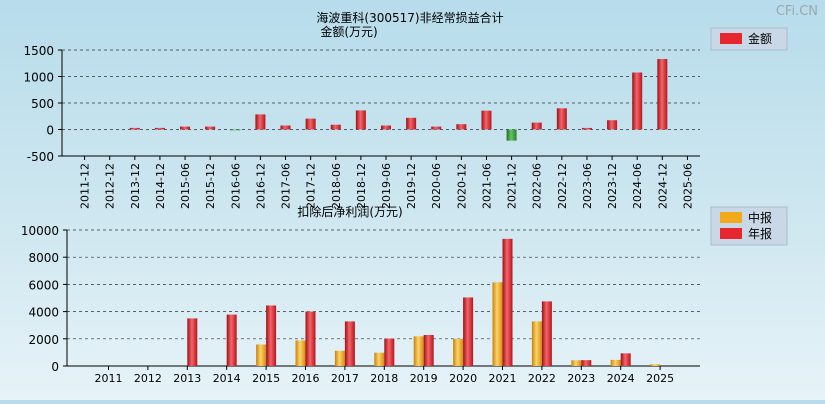 The width and height of the screenshot is (825, 404). What do you see at coordinates (187, 378) in the screenshot?
I see `bottom-xtick-label: 2013` at bounding box center [187, 378].